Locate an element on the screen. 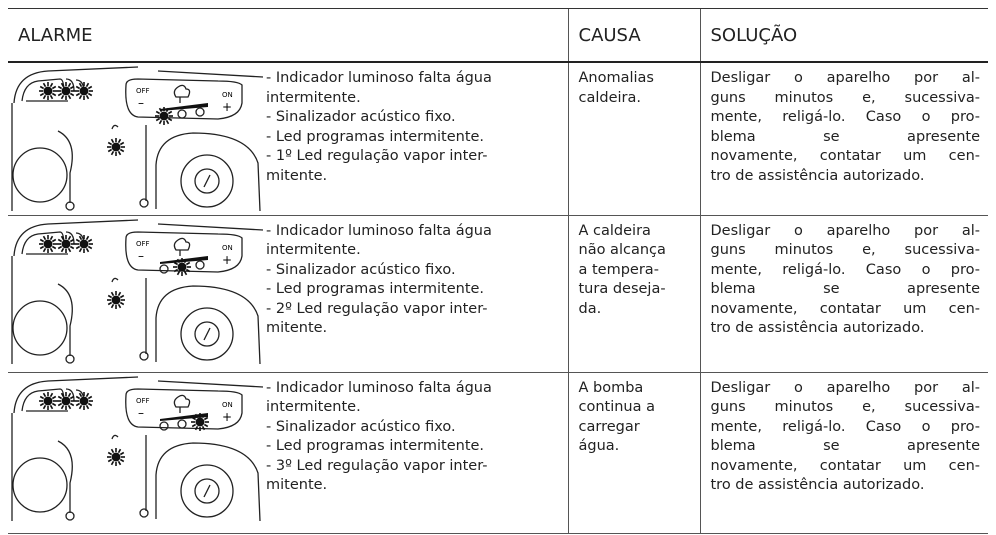  left-button is located at coordinates (40, 175).